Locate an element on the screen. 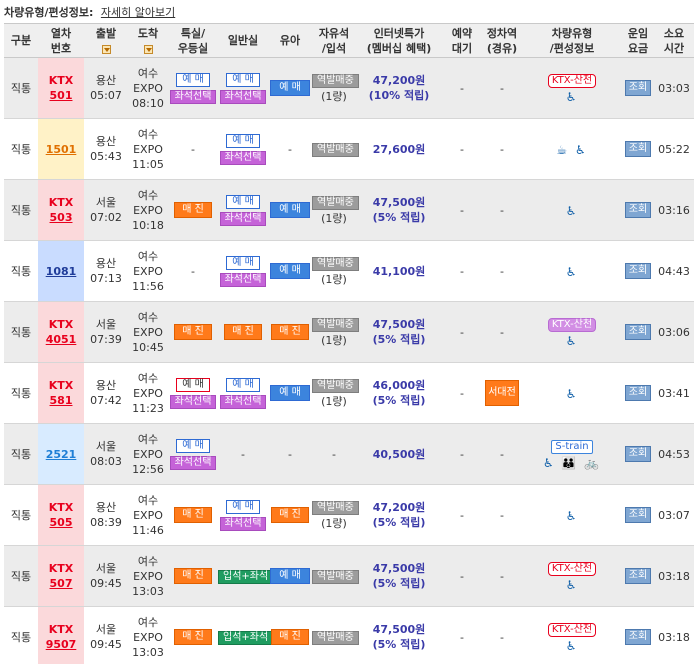 The width and height of the screenshot is (700, 664). car-type-cell: KTX-산천 ♿ is located at coordinates (572, 88).